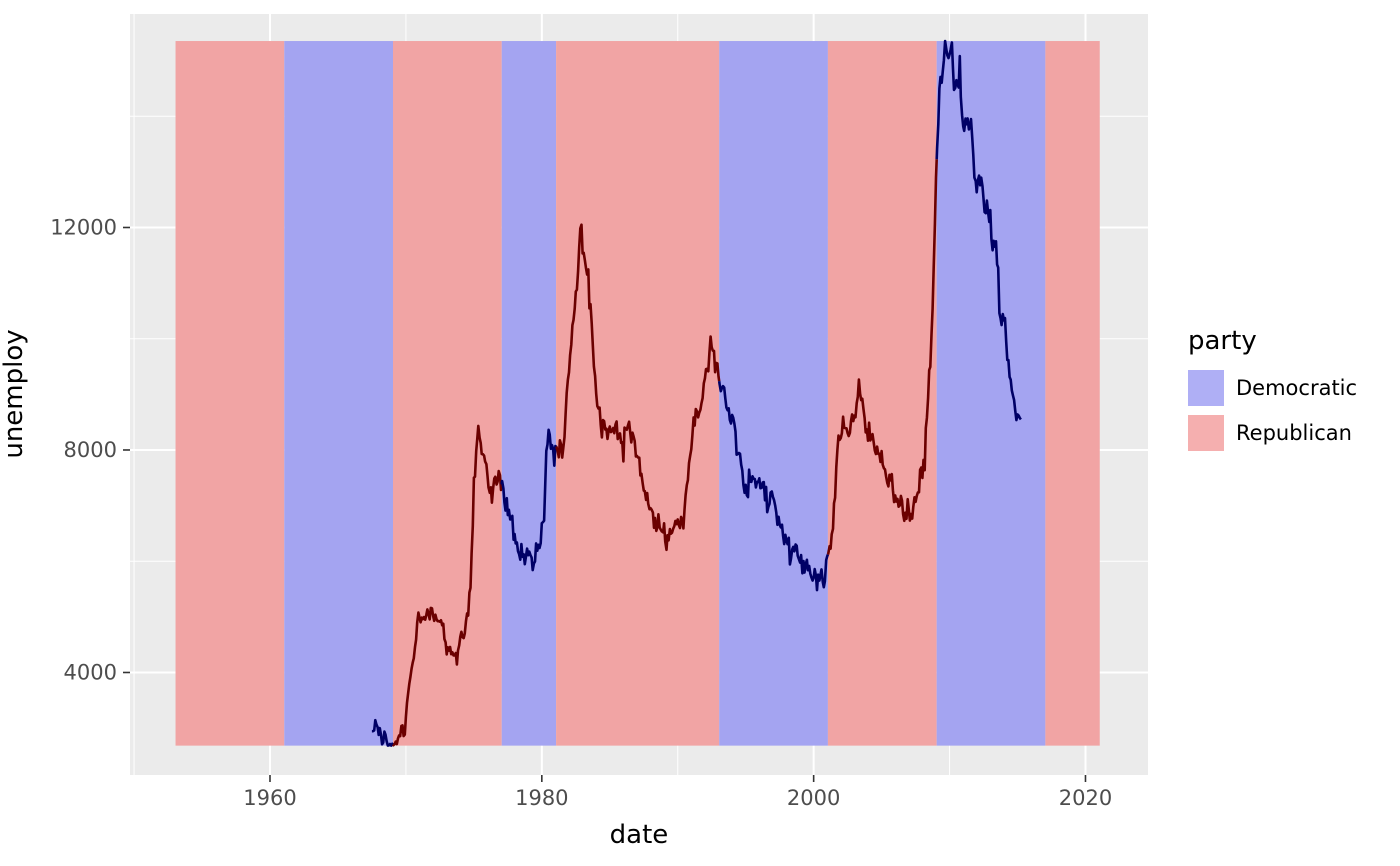  Describe the element at coordinates (813, 798) in the screenshot. I see `x-tick-label: 2000` at that location.